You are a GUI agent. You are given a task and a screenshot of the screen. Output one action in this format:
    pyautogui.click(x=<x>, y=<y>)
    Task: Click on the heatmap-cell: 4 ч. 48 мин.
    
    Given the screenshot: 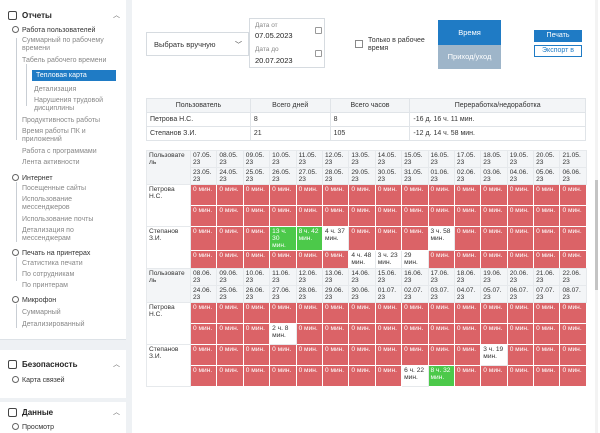 What is the action you would take?
    pyautogui.click(x=362, y=261)
    